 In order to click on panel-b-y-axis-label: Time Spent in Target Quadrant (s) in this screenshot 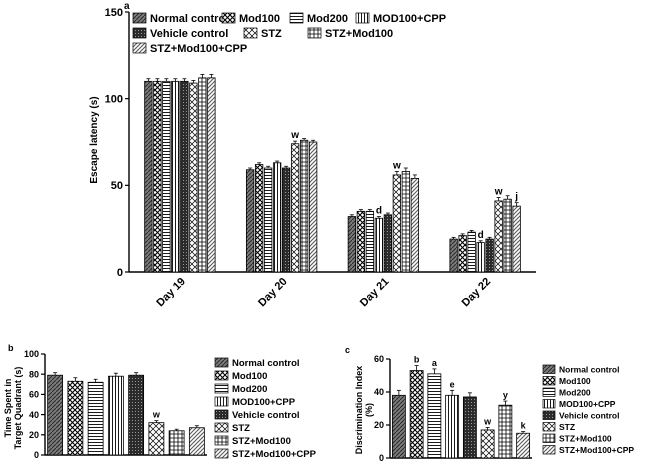, I will do `click(13, 408)`.